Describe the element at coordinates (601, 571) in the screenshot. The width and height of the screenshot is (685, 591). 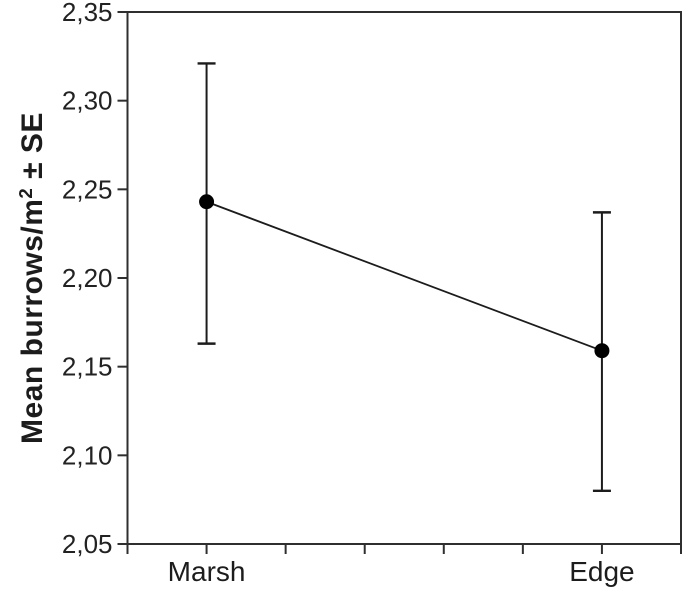
I see `x-category-label: Edge` at that location.